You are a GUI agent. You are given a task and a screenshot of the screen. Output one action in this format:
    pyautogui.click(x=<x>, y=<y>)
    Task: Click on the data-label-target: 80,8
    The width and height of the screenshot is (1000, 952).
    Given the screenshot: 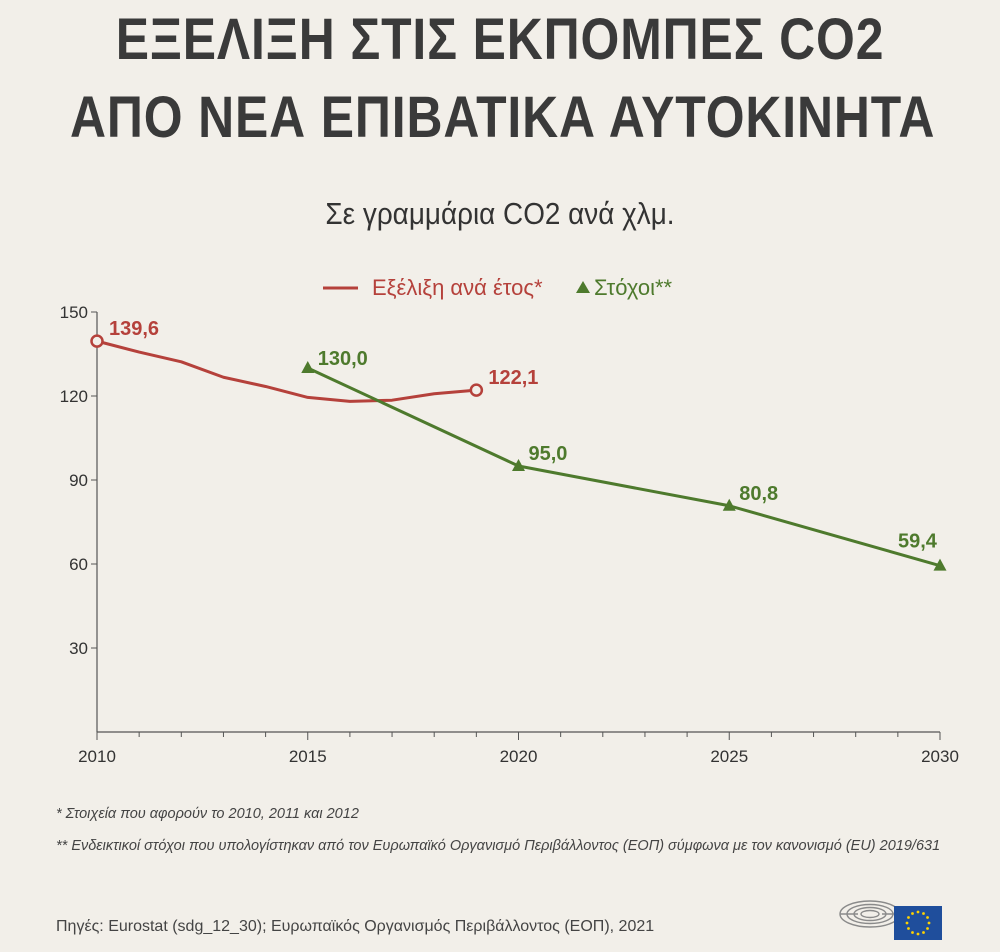 What is the action you would take?
    pyautogui.click(x=758, y=494)
    